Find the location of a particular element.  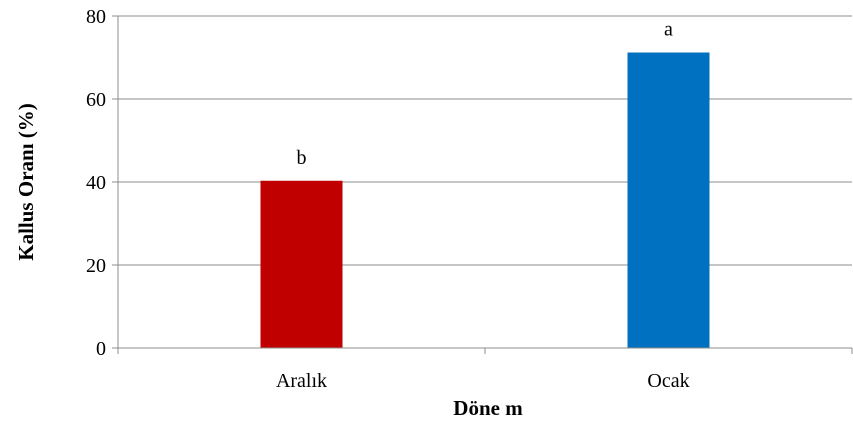

x-axis-title: Döne m is located at coordinates (488, 408).